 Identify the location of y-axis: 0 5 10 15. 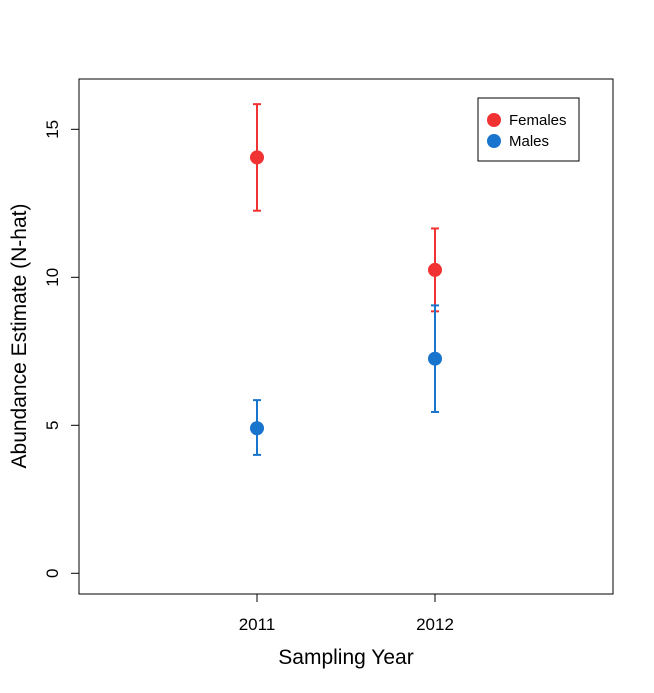
(61, 349).